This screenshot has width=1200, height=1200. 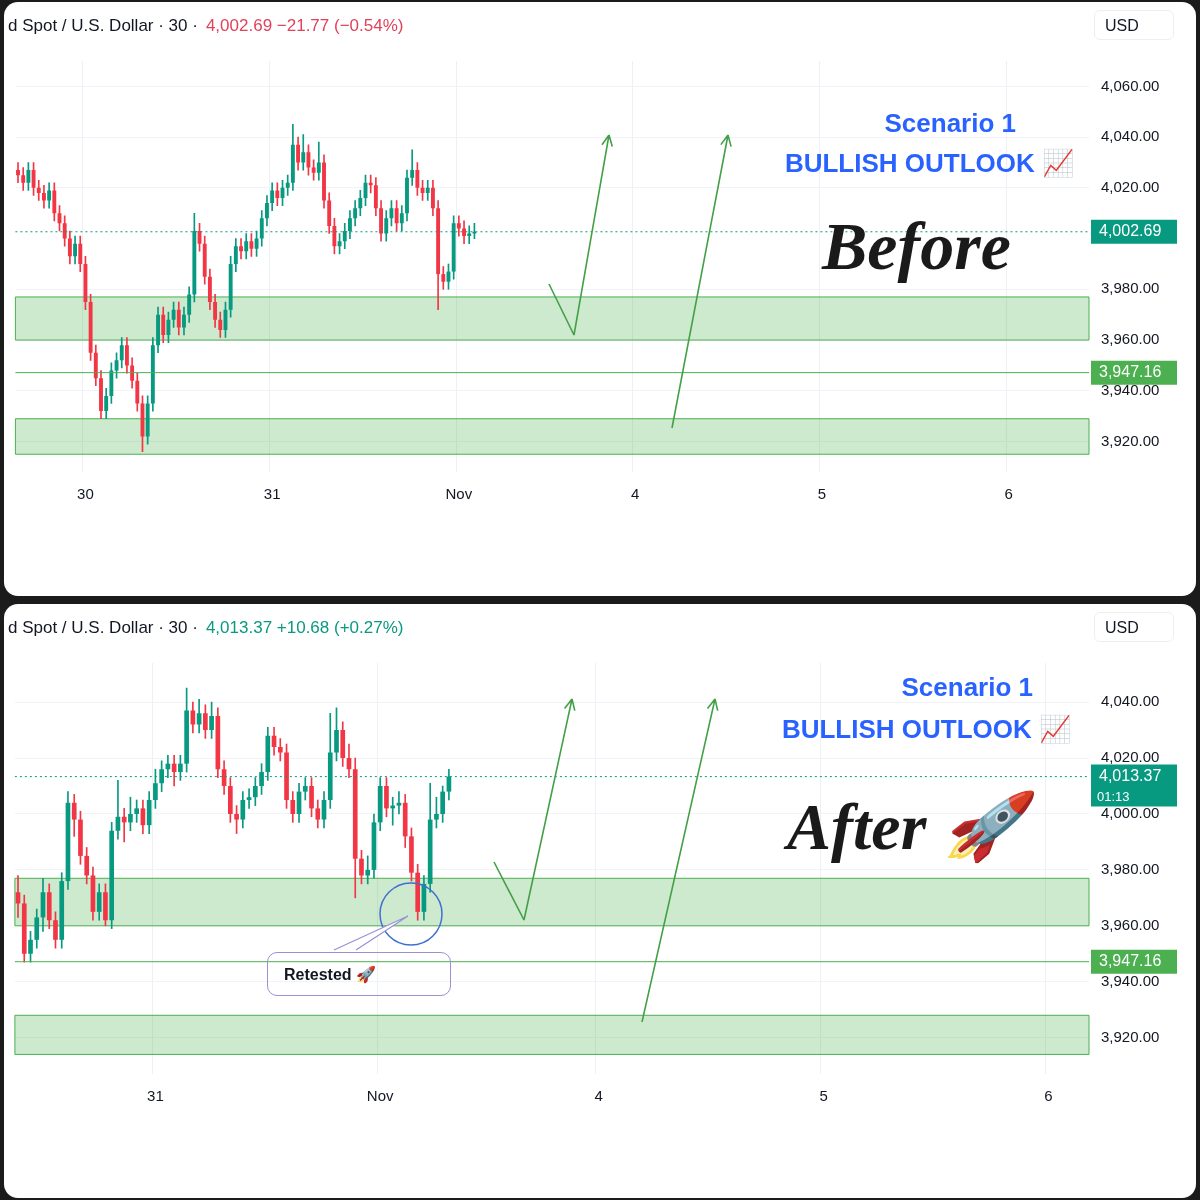 I want to click on chart-subtitle: 4,002.69 −21.77 (−0.54%), so click(x=304, y=25).